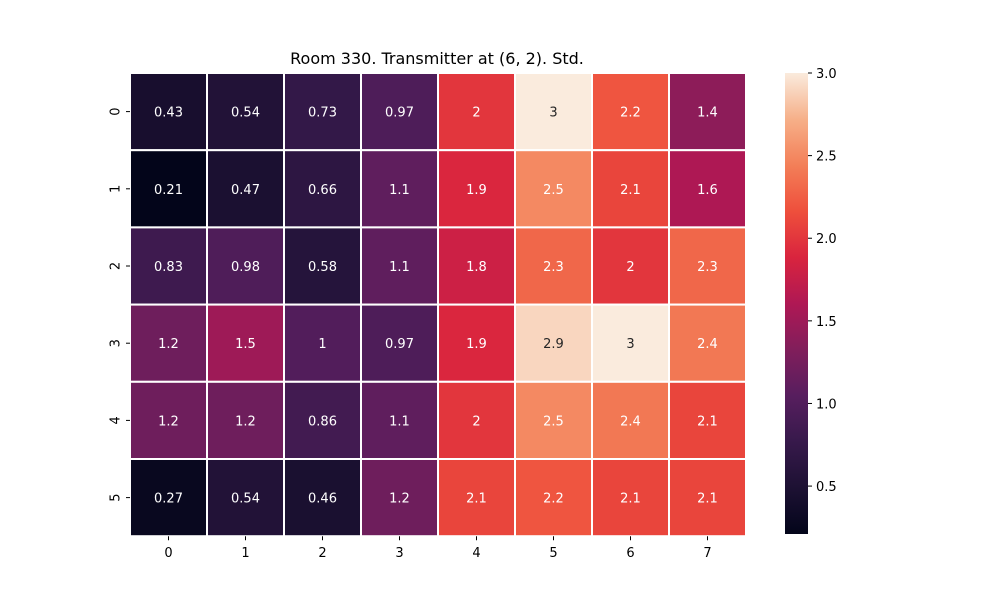  Describe the element at coordinates (168, 113) in the screenshot. I see `cell-annotation: 0.43` at that location.